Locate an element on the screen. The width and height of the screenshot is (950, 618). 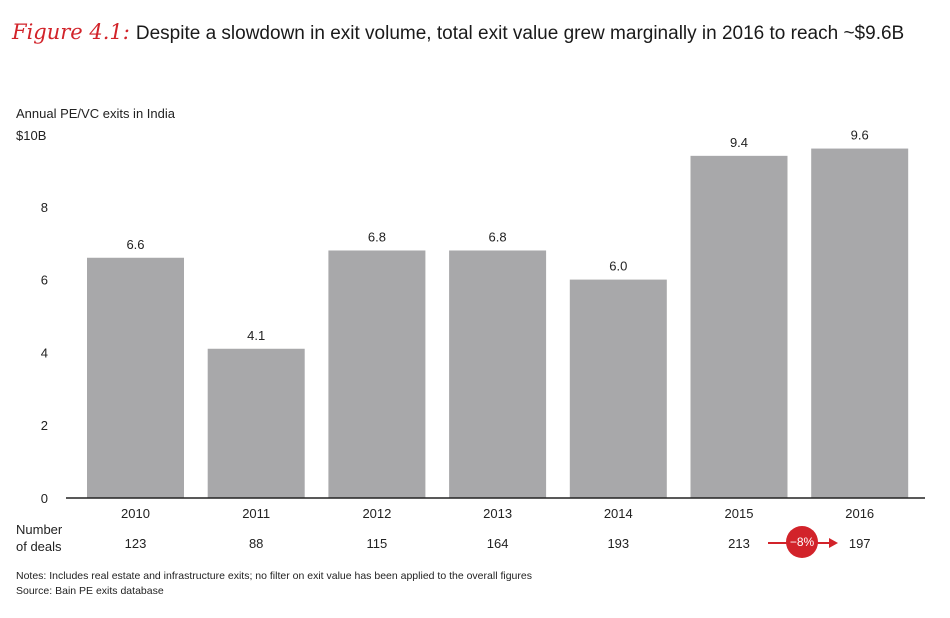
x-tick-label: 2011 is located at coordinates (256, 513).